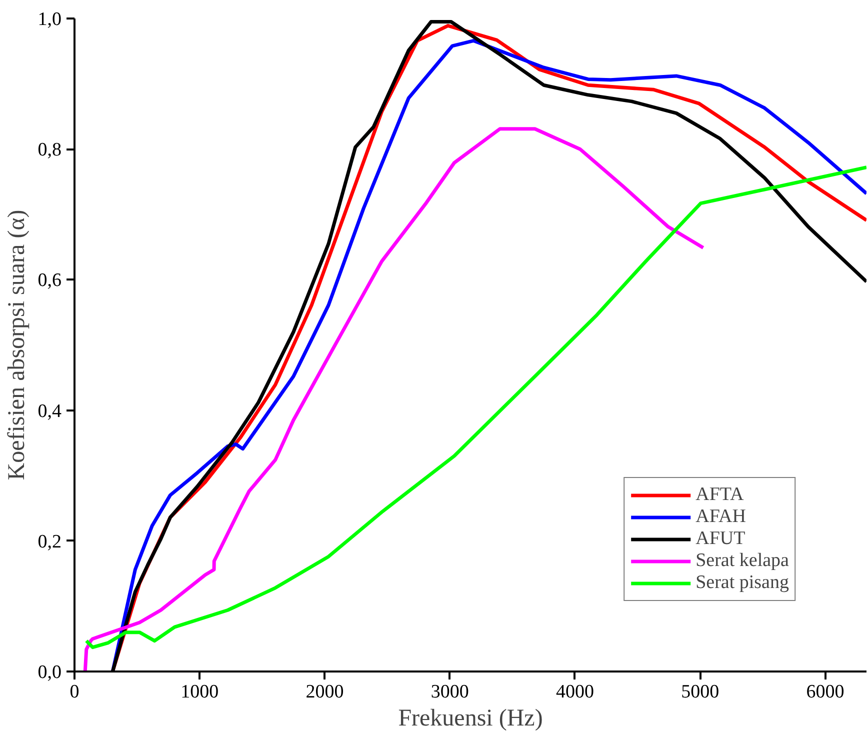  I want to click on y-tick-label: 0,6, so click(50, 281).